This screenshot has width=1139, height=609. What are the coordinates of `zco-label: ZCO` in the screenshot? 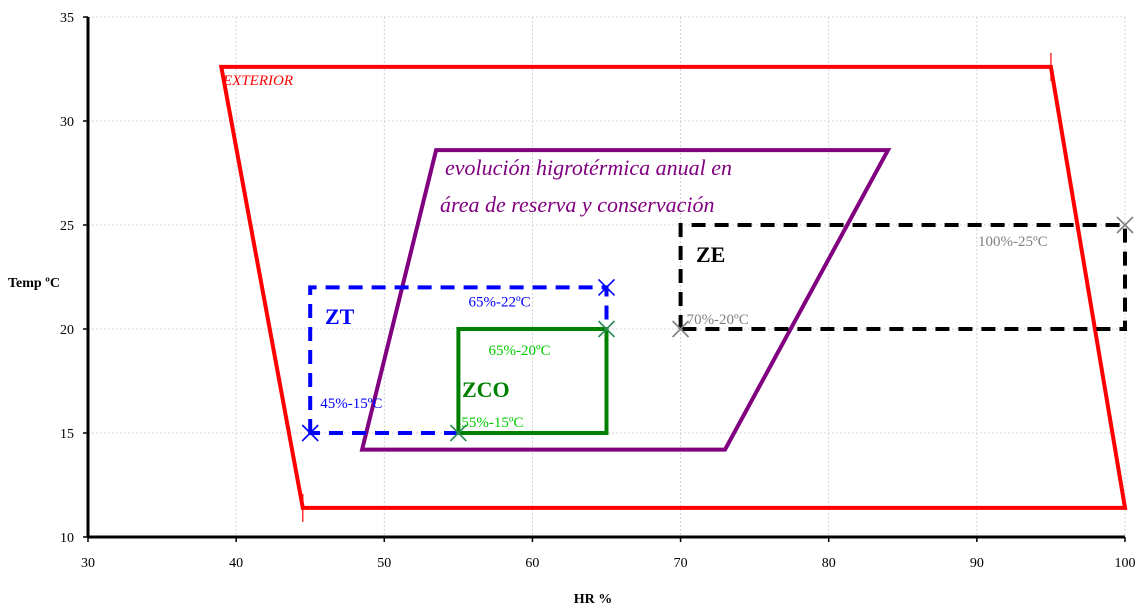 It's located at (486, 389).